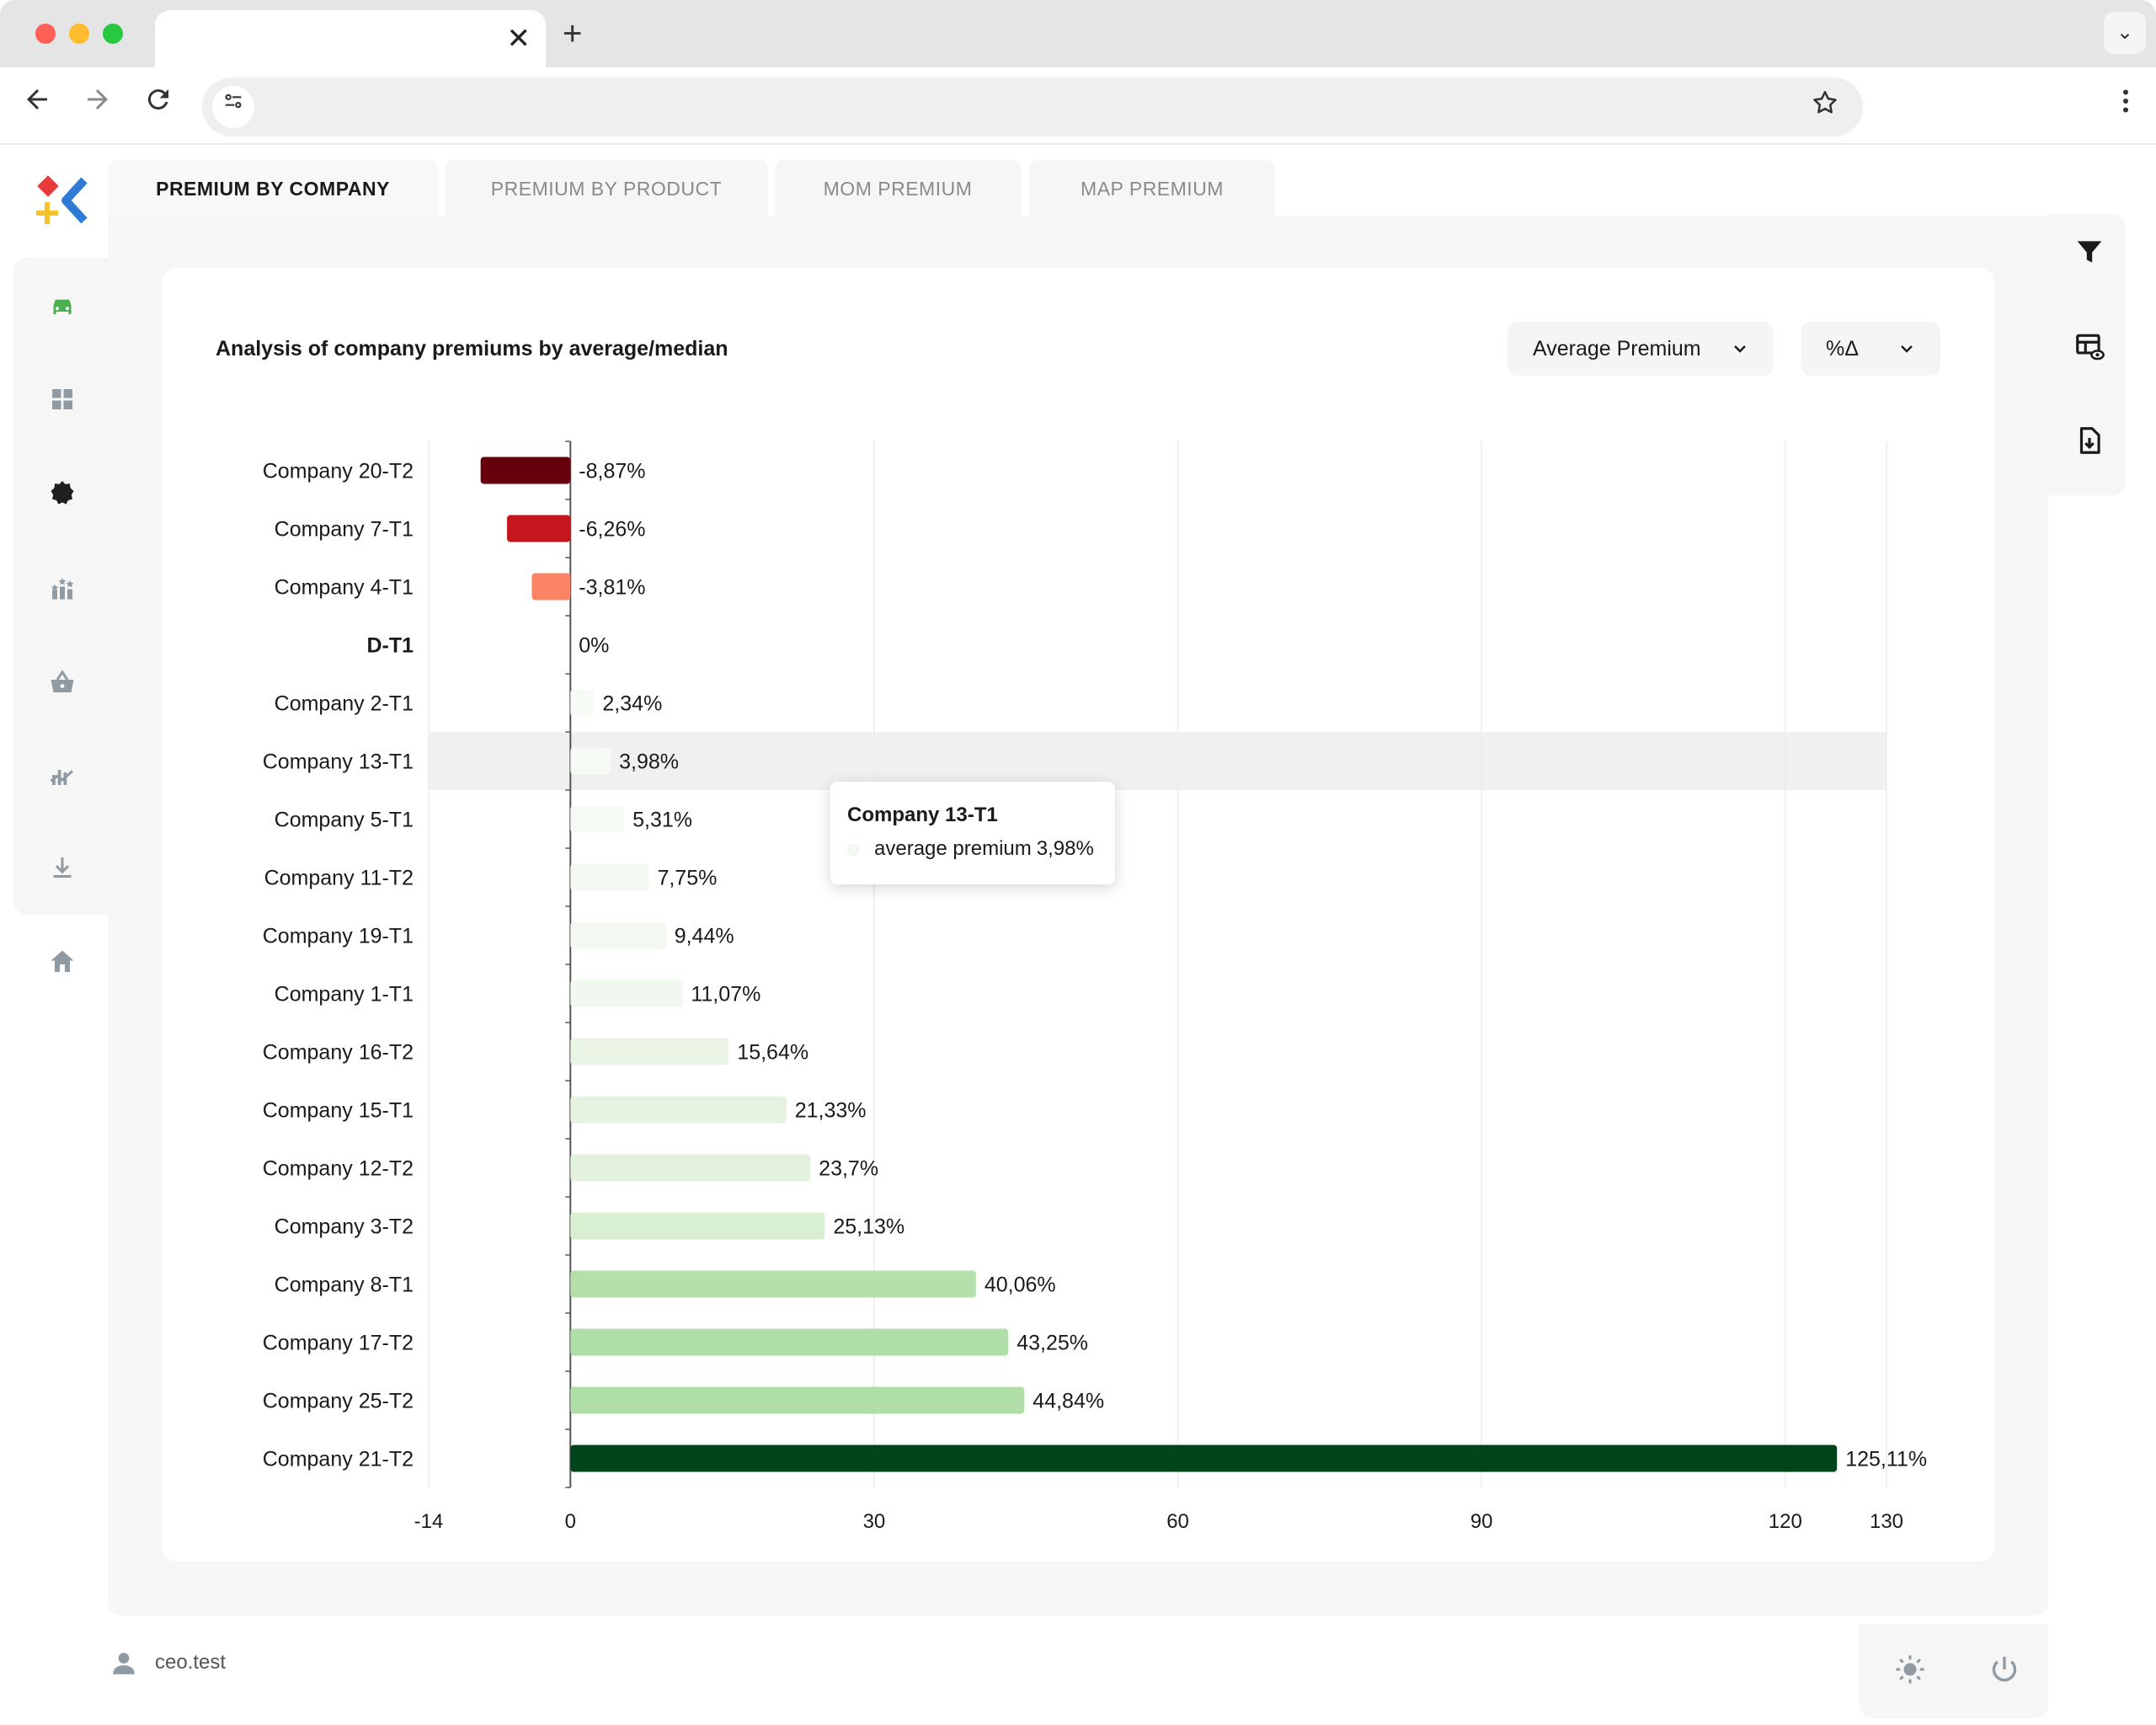 The height and width of the screenshot is (1725, 2156). Describe the element at coordinates (62, 399) in the screenshot. I see `dashboard-icon` at that location.